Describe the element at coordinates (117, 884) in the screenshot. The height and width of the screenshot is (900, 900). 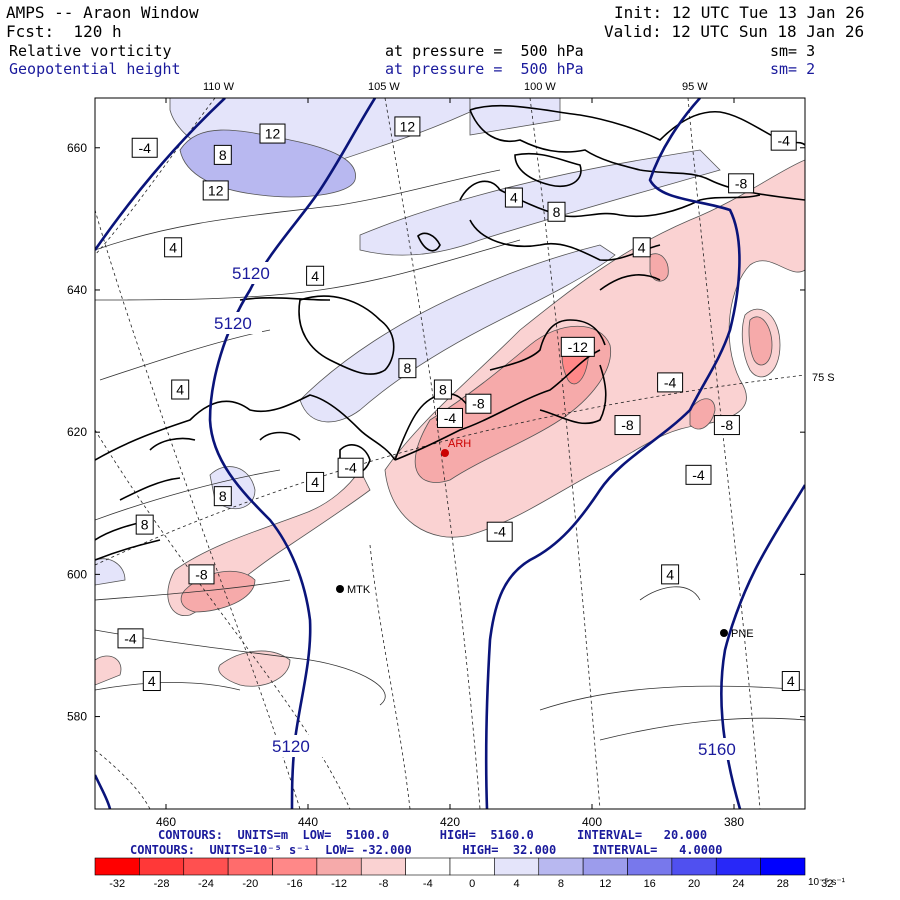
I see `colorbar-tick-0: -32` at that location.